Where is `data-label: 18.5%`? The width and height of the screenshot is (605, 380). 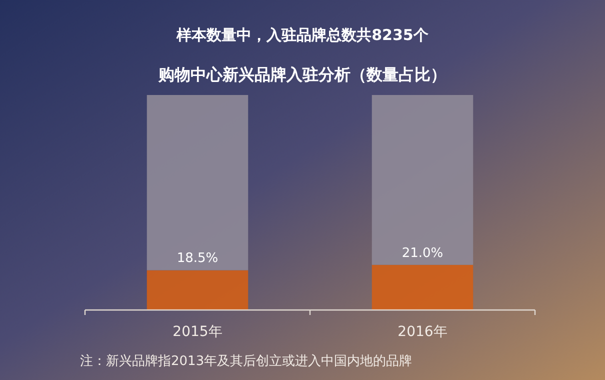 data-label: 18.5% is located at coordinates (197, 258).